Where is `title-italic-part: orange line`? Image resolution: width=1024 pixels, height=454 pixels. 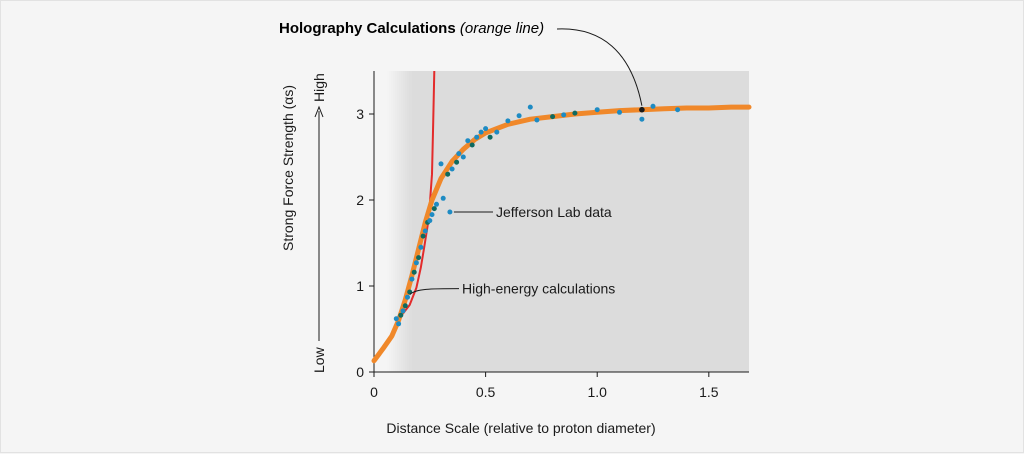
title-italic-part: orange line is located at coordinates (502, 28).